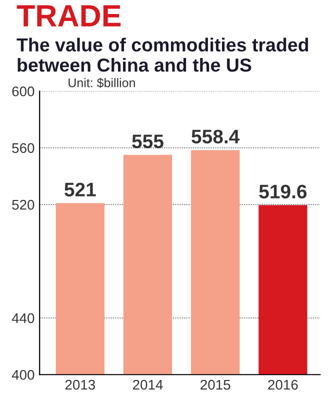 The image size is (330, 405). What do you see at coordinates (23, 148) in the screenshot?
I see `y-tick-label: 560` at bounding box center [23, 148].